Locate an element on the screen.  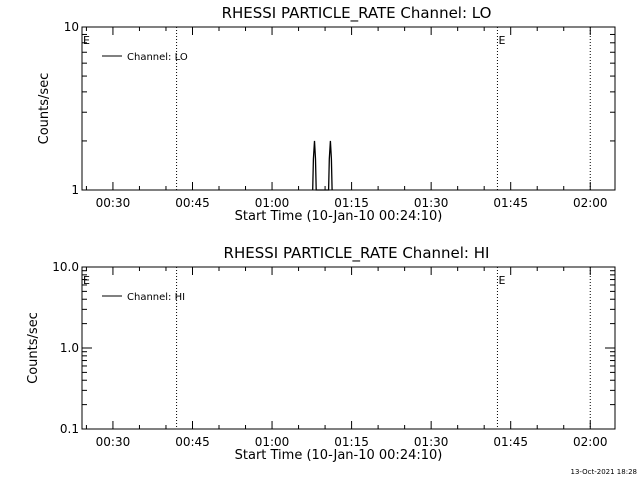
legend-entry: Channel: HI is located at coordinates (156, 297).